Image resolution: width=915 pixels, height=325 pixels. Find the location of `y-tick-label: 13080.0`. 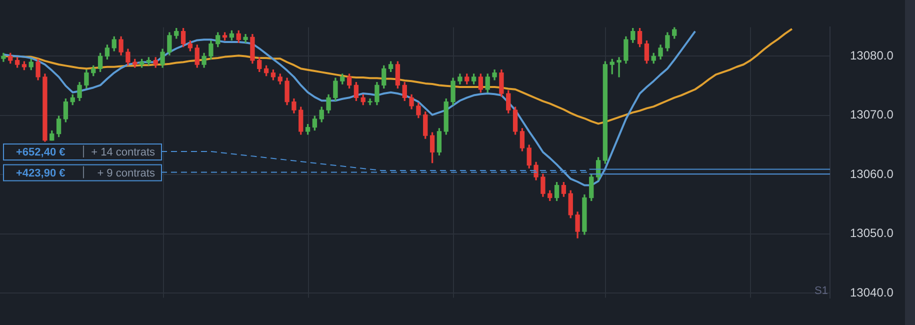

y-tick-label: 13080.0 is located at coordinates (872, 55).